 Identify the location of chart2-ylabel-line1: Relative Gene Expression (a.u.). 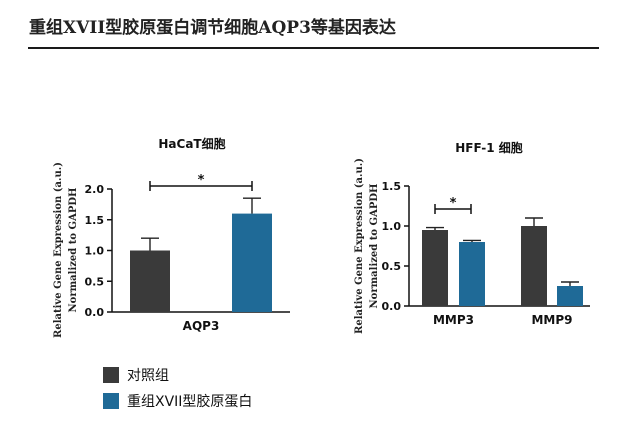
(359, 246).